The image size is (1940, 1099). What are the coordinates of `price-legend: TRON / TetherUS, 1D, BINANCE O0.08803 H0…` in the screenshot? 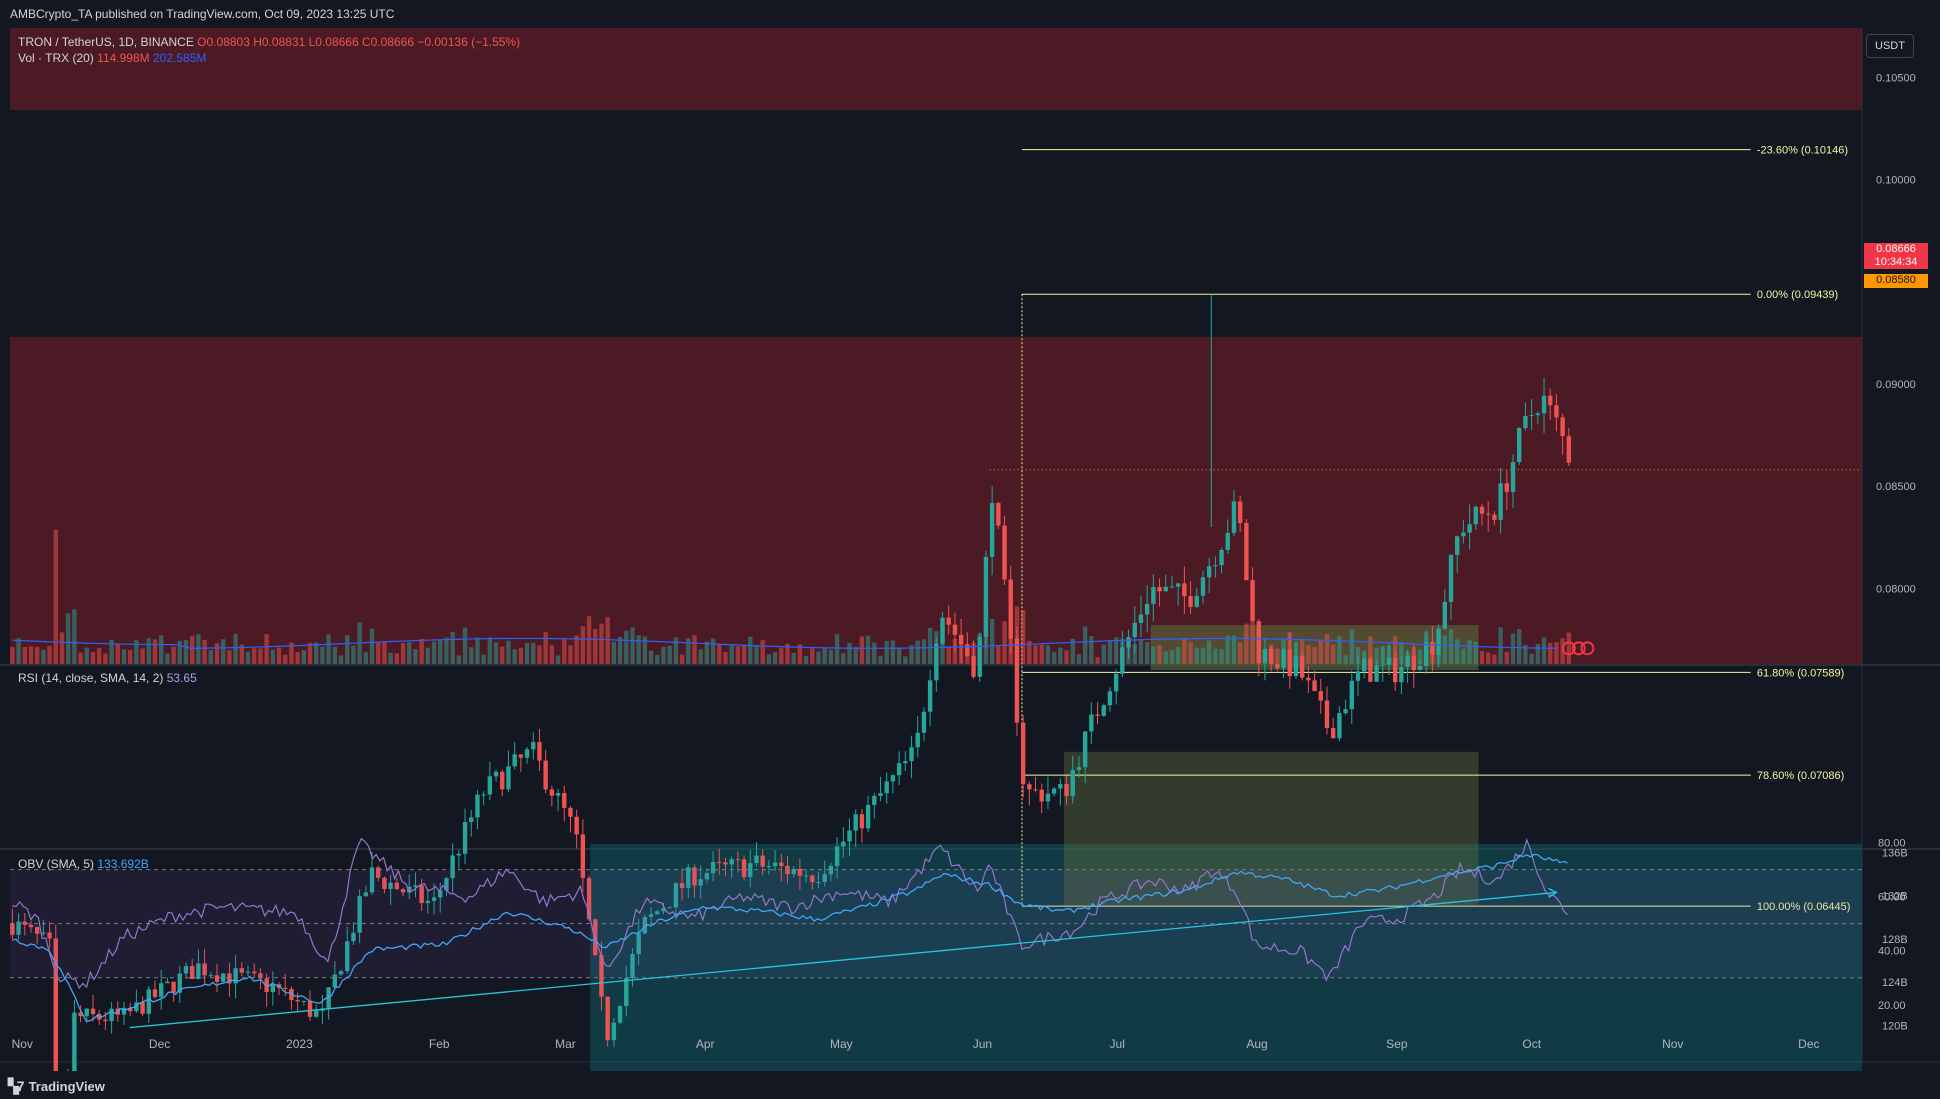 It's located at (269, 42).